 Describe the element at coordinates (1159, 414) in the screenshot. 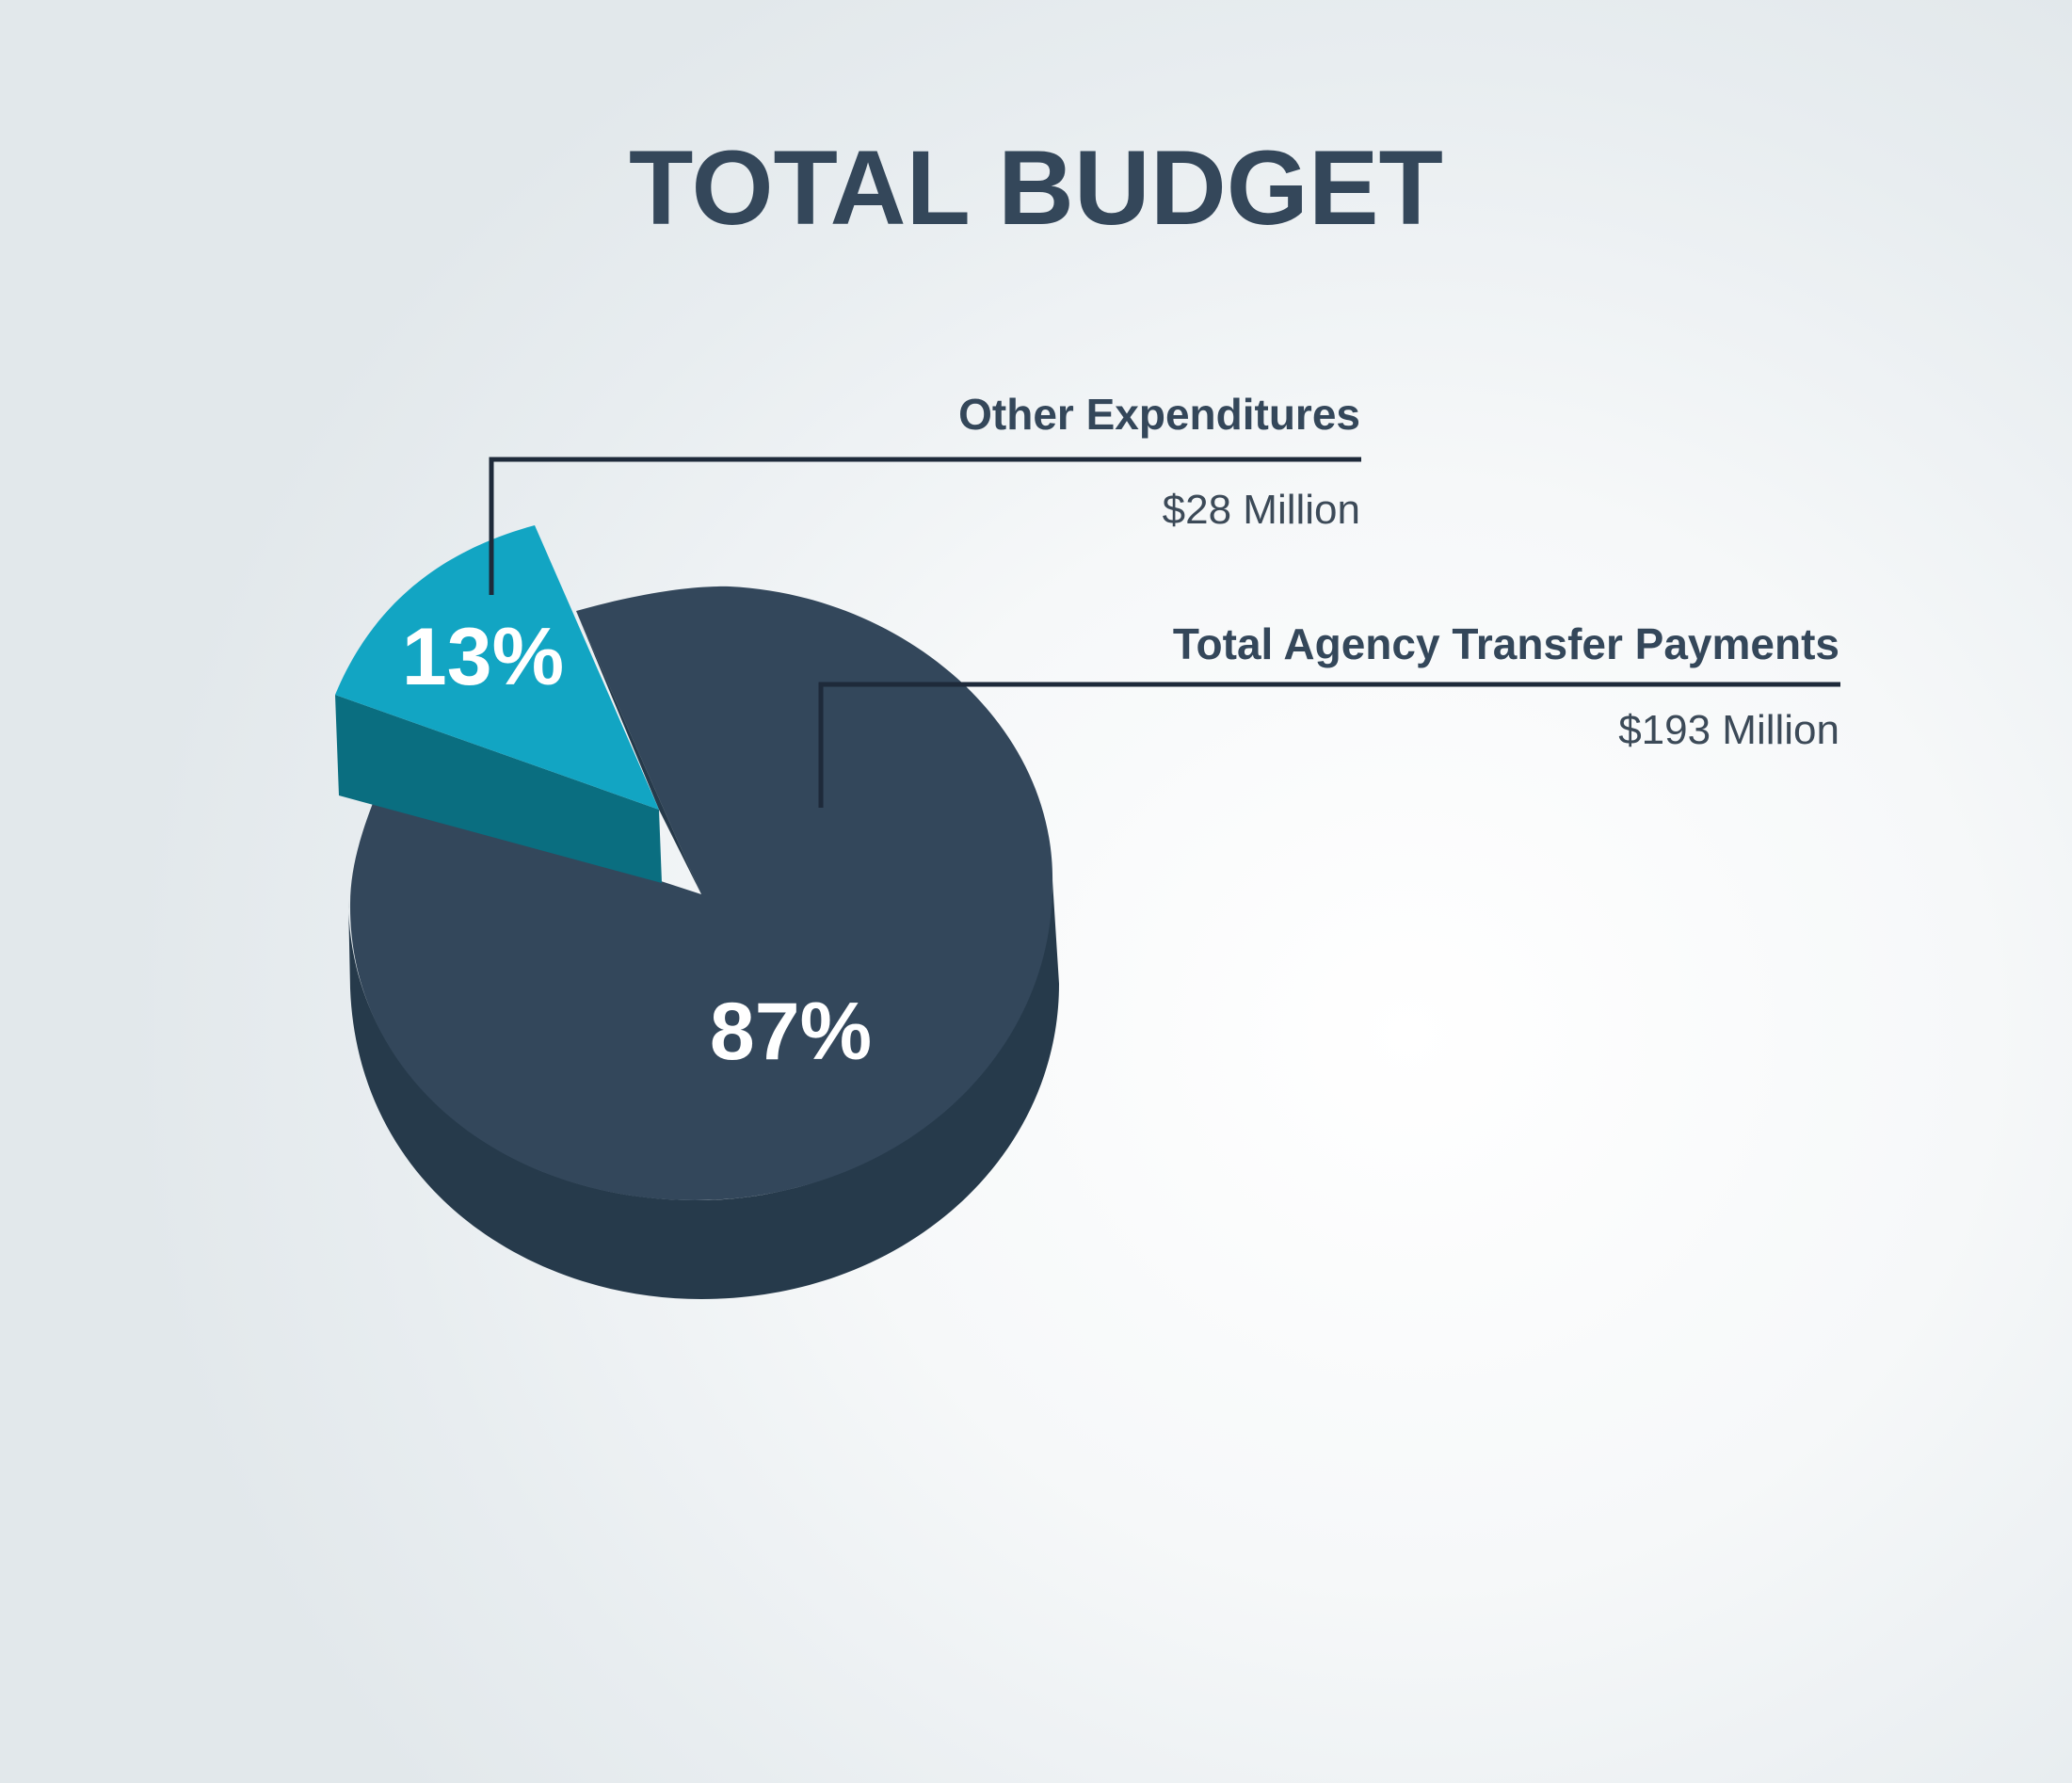

I see `slice-label-other-expenditures: Other Expenditures` at that location.